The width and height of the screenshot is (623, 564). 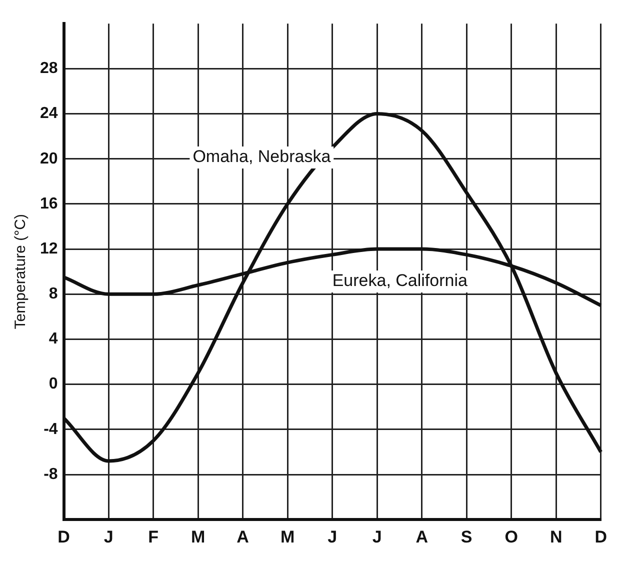 What do you see at coordinates (556, 536) in the screenshot?
I see `x-tick-label: N` at bounding box center [556, 536].